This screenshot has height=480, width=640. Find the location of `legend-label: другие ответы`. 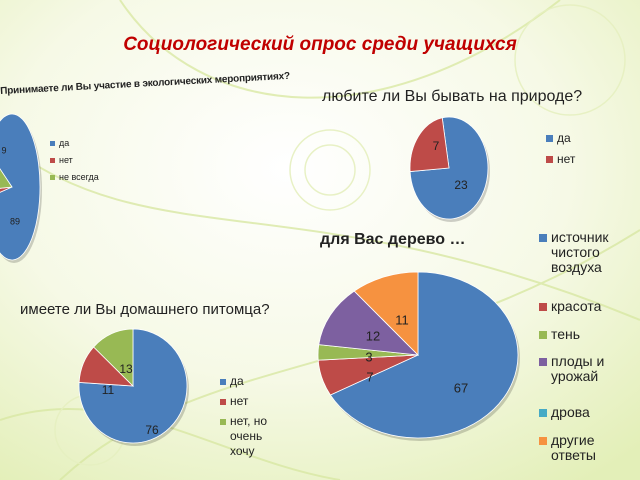

legend-label: другие ответы is located at coordinates (573, 447).